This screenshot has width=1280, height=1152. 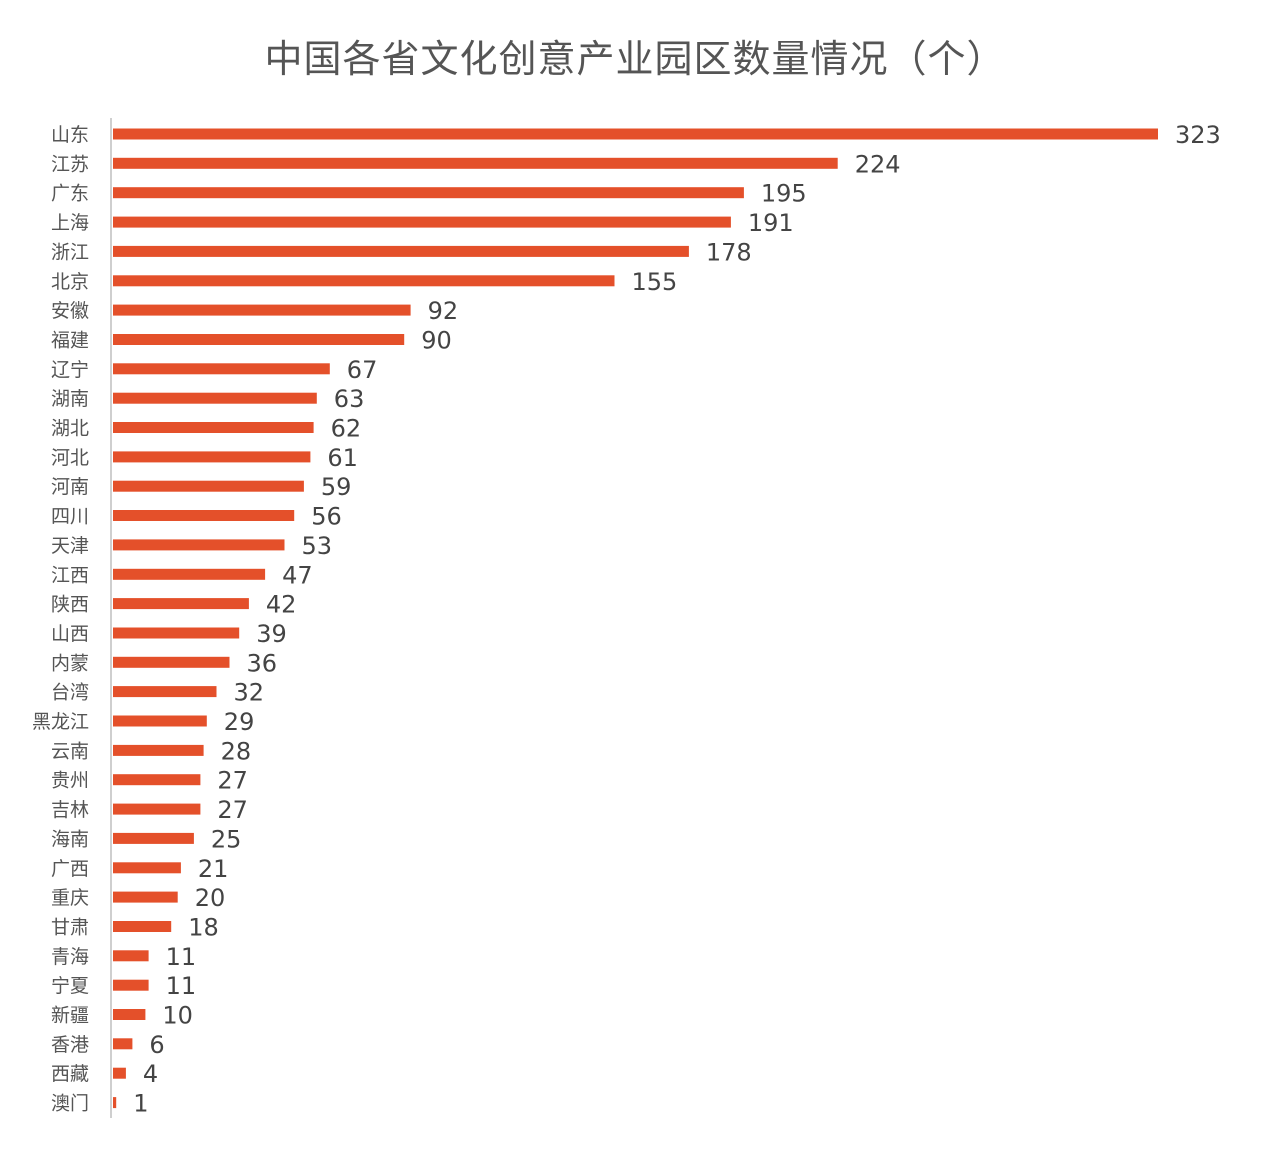 What do you see at coordinates (70, 282) in the screenshot?
I see `category-label: 北京` at bounding box center [70, 282].